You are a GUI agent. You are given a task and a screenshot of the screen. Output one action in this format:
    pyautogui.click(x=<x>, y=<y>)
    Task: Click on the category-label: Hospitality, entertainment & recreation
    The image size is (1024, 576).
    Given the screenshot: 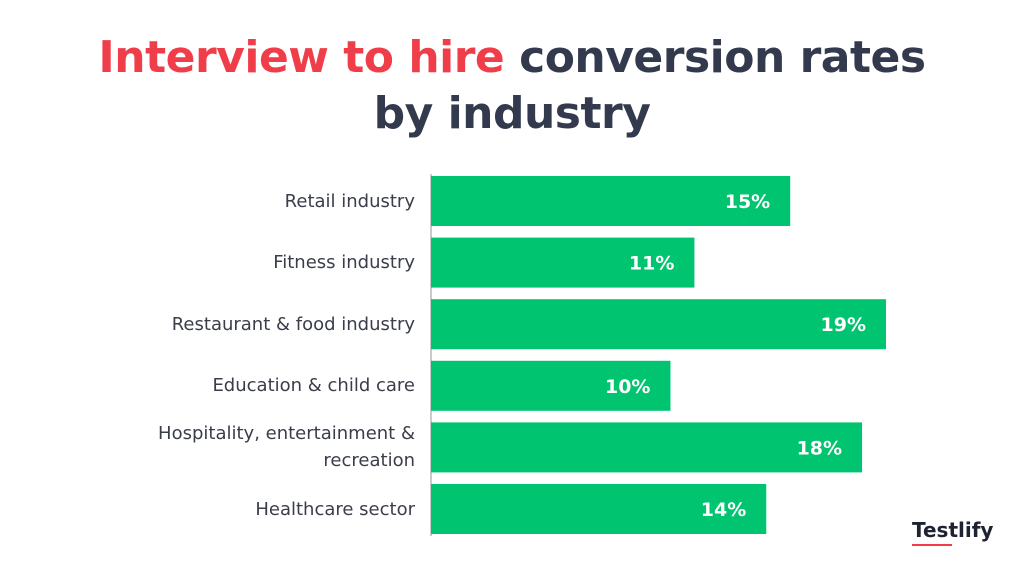 What is the action you would take?
    pyautogui.click(x=286, y=447)
    